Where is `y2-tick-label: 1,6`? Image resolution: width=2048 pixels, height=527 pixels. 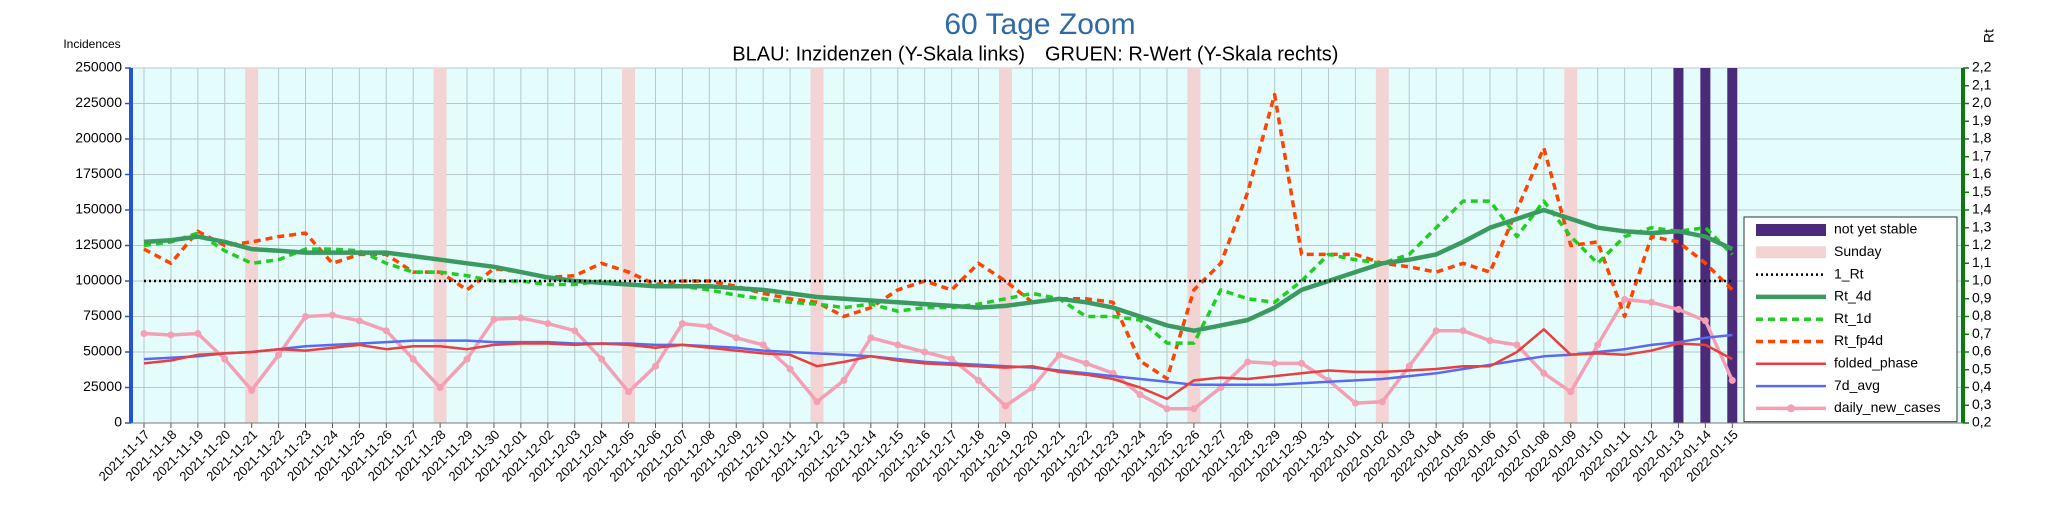
y2-tick-label: 1,6 is located at coordinates (1982, 173).